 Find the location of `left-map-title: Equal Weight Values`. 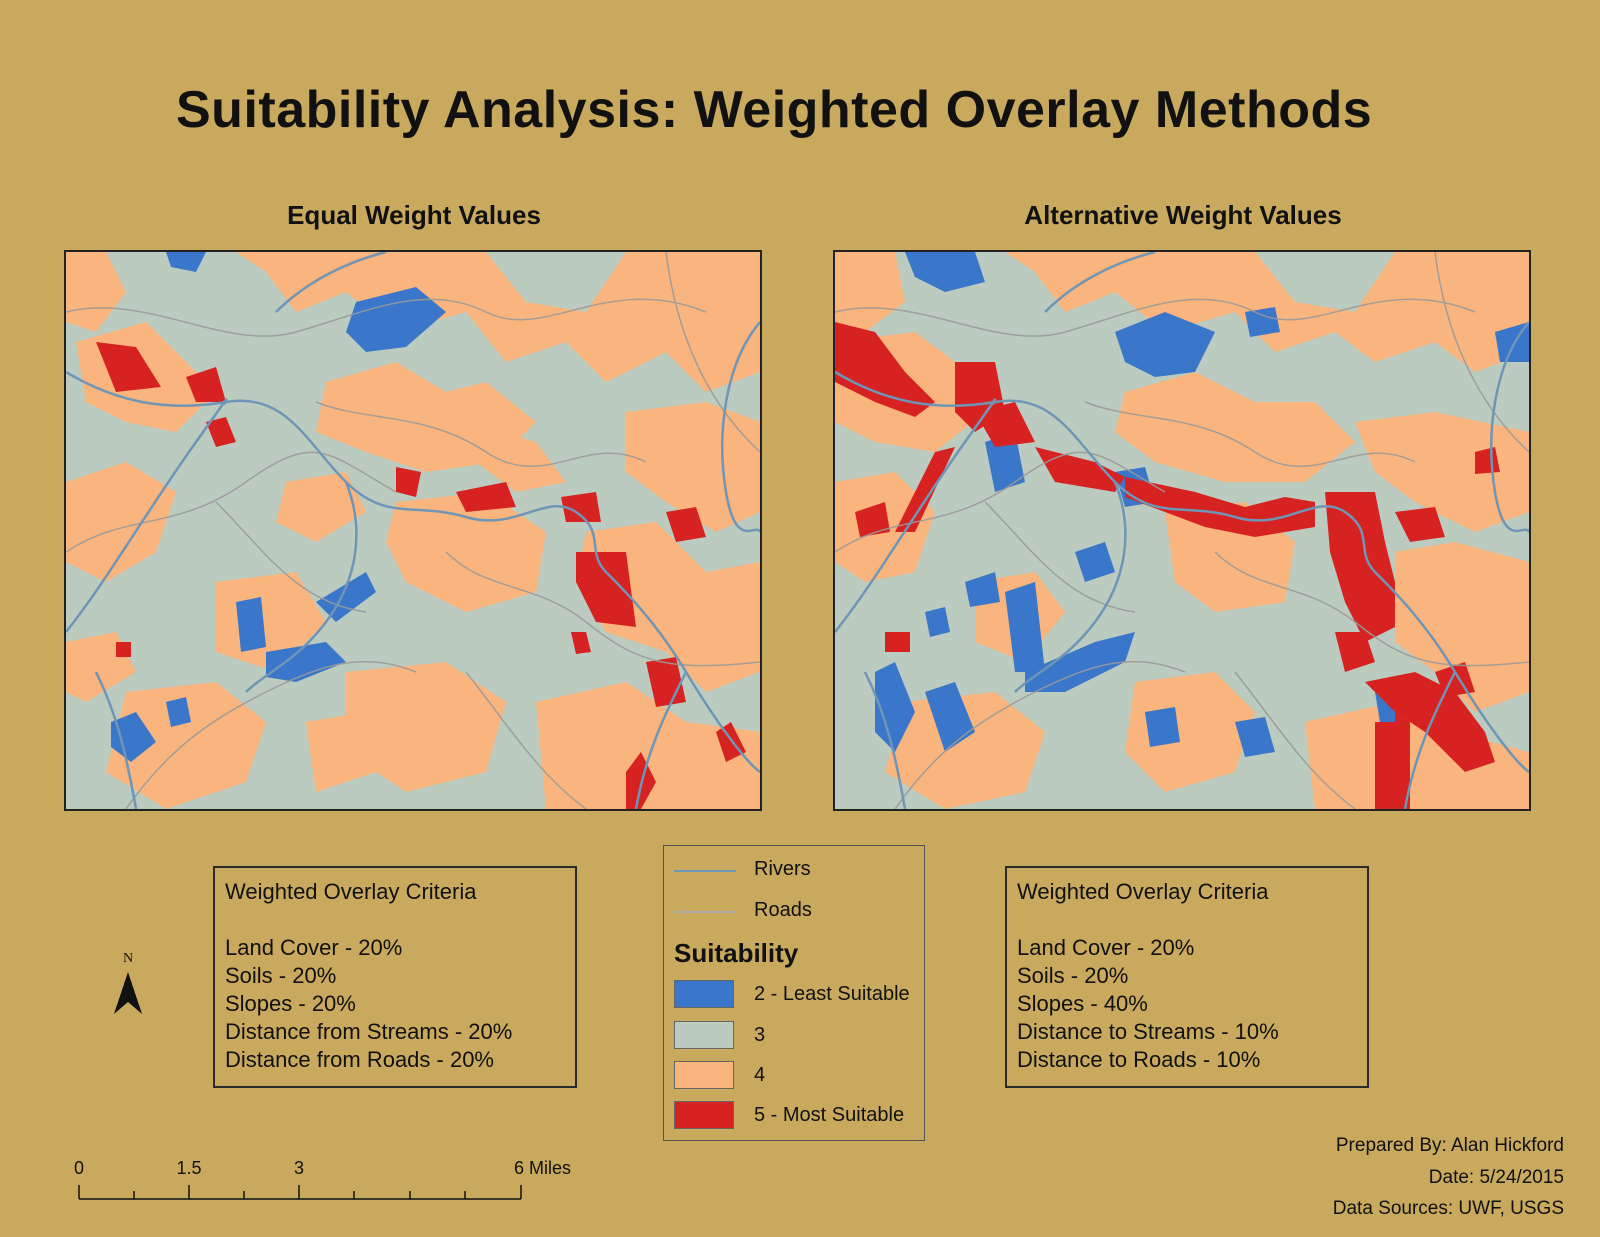

left-map-title: Equal Weight Values is located at coordinates (414, 215).